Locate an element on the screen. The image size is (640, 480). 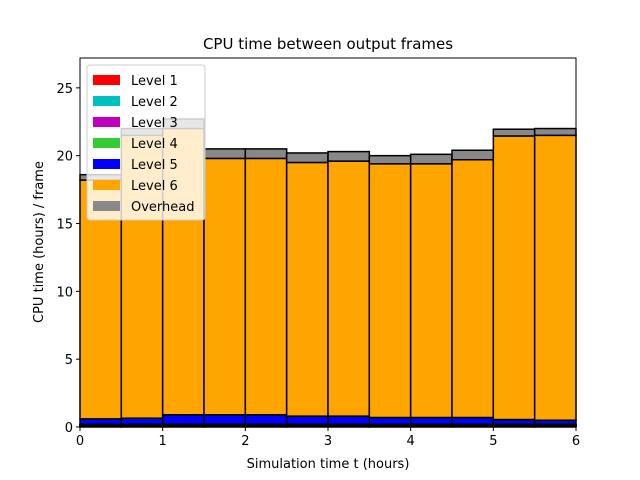
x-tick-label: 6 is located at coordinates (576, 441).